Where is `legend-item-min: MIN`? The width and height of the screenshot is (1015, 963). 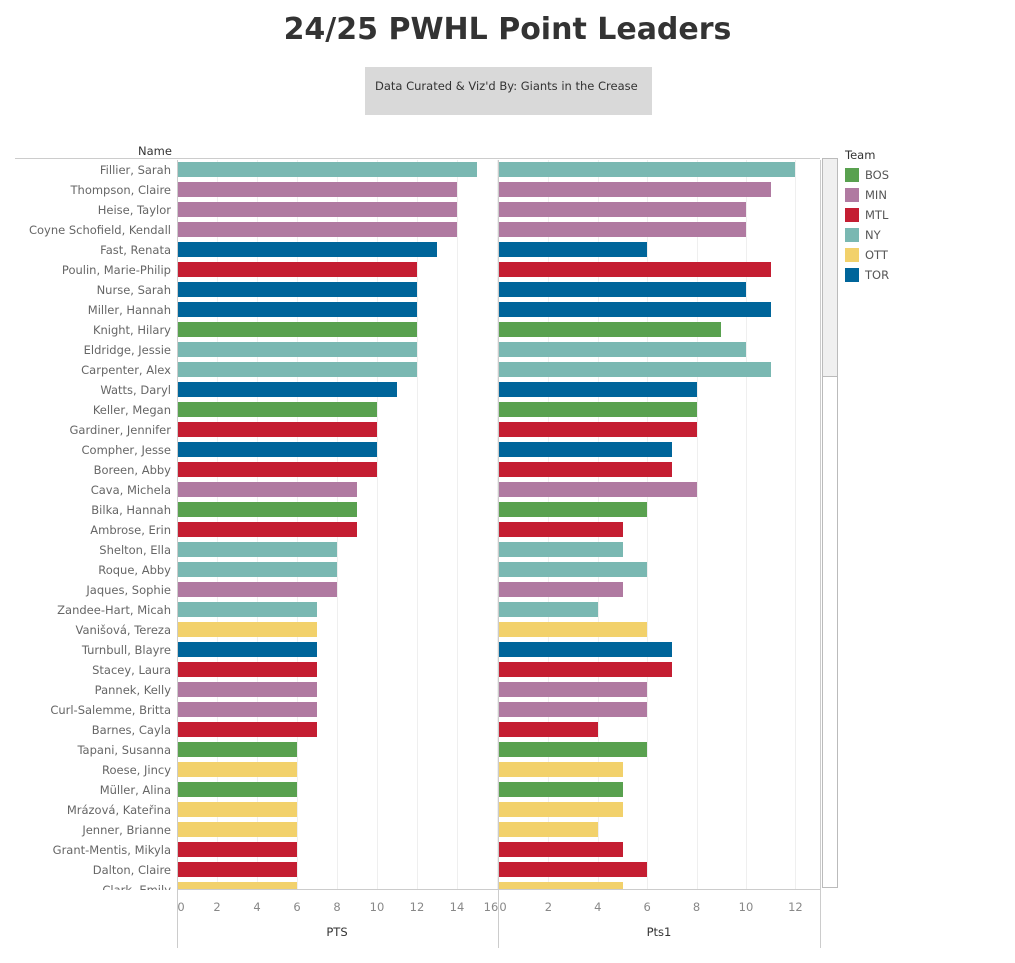 legend-item-min: MIN is located at coordinates (867, 195).